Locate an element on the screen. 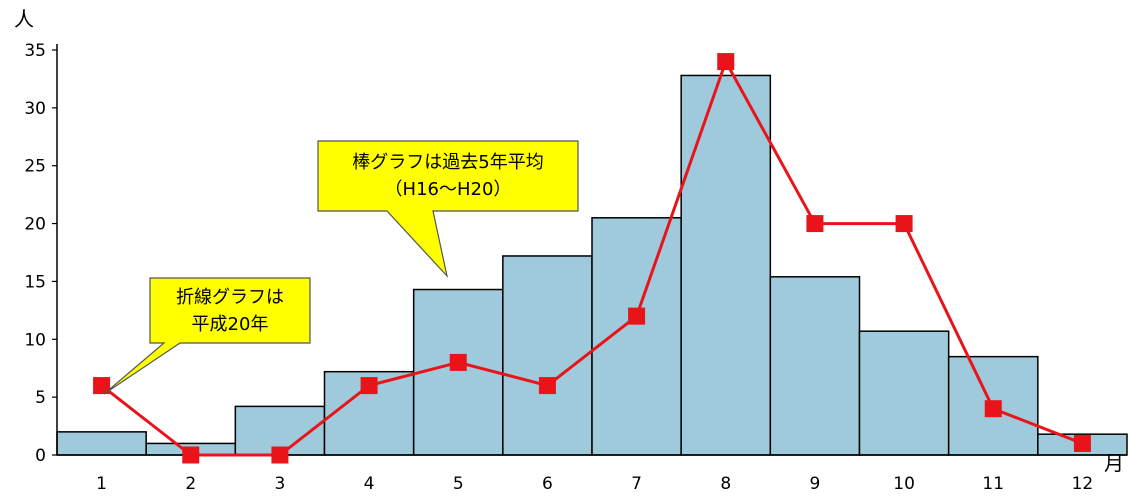 This screenshot has height=496, width=1132. y-tick-label: 35 is located at coordinates (35, 51).